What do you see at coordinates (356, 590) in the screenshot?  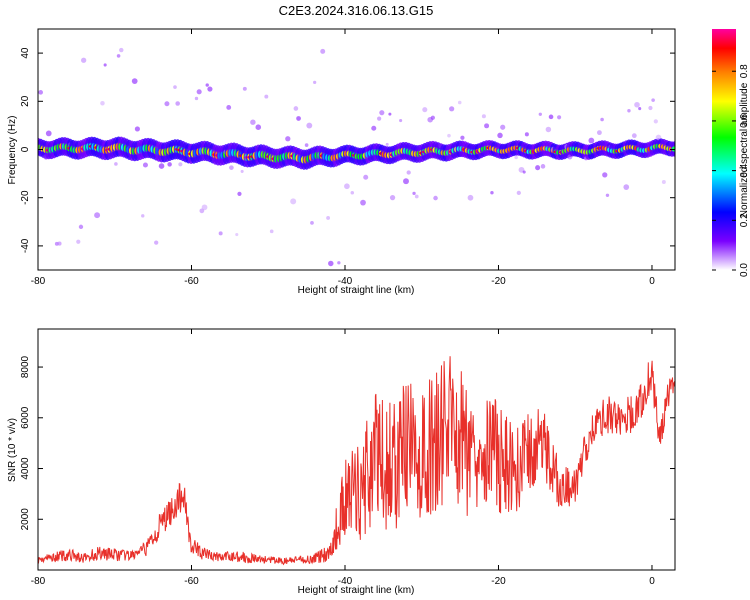 I see `snr-xlabel: Height of straight line (km)` at bounding box center [356, 590].